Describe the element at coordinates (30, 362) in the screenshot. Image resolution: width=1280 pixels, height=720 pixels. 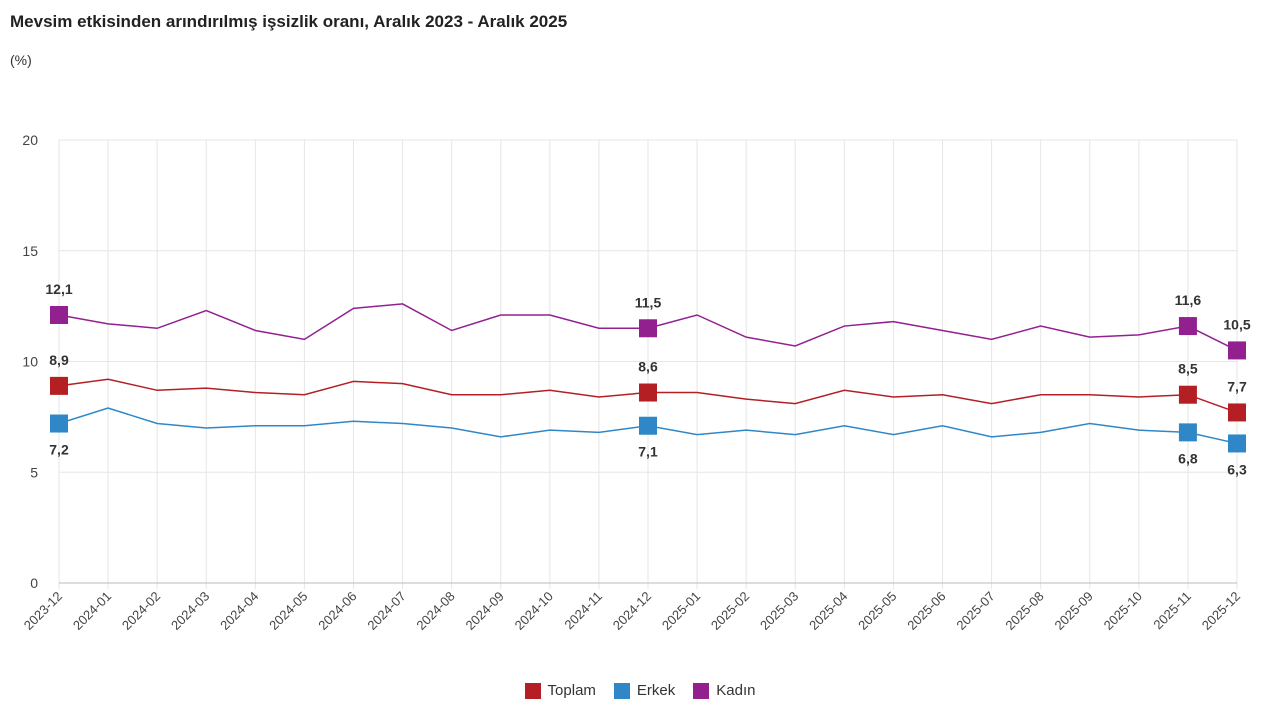
I see `y-tick-label: 10` at that location.